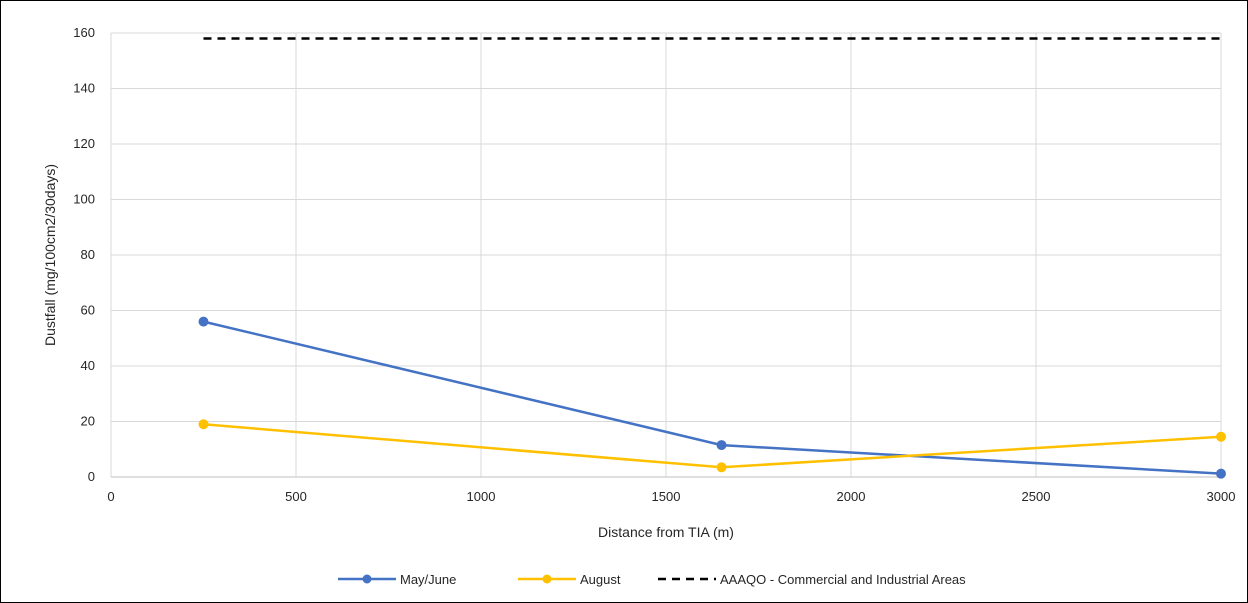 The image size is (1248, 603). I want to click on legend-item: May/June, so click(397, 579).